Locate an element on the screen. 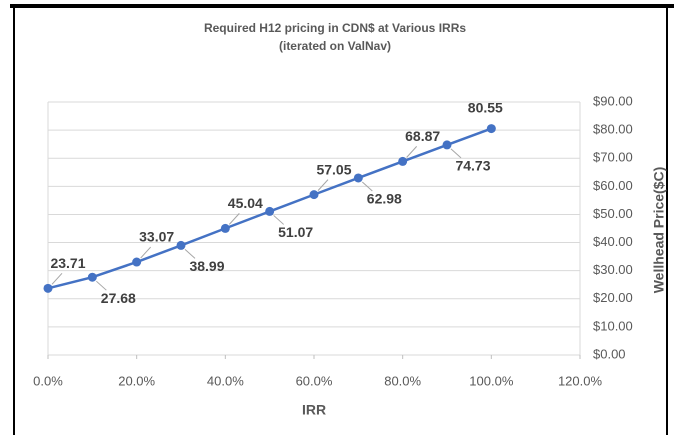 The image size is (674, 435). y-tick-label: $60.00 is located at coordinates (613, 185).